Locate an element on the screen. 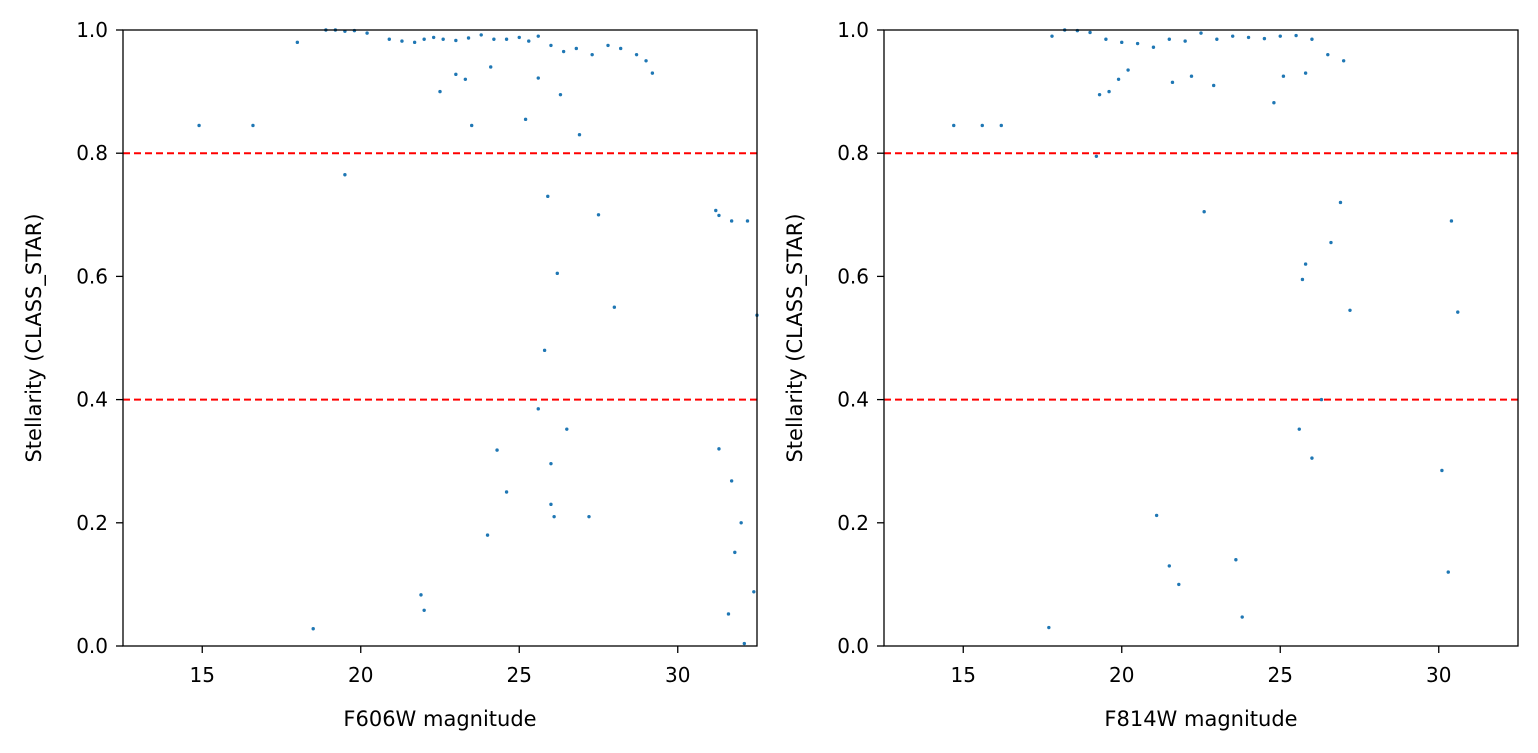  reference-lines-f814w is located at coordinates (1201, 276).